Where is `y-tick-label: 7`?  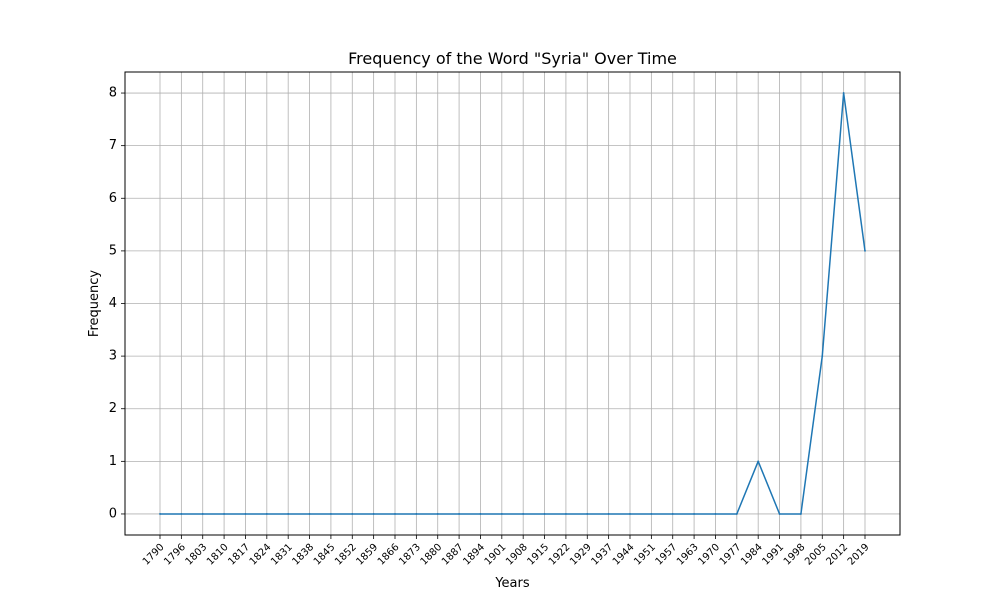 y-tick-label: 7 is located at coordinates (113, 145).